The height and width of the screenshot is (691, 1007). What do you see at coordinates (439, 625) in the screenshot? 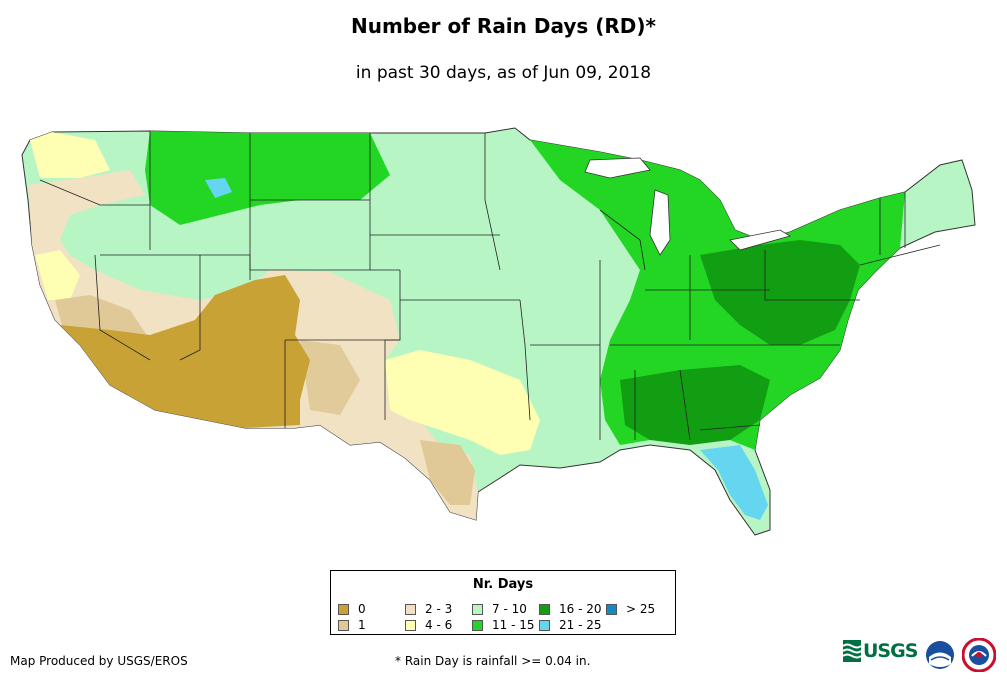
I see `legend-label: 4 - 6` at bounding box center [439, 625].